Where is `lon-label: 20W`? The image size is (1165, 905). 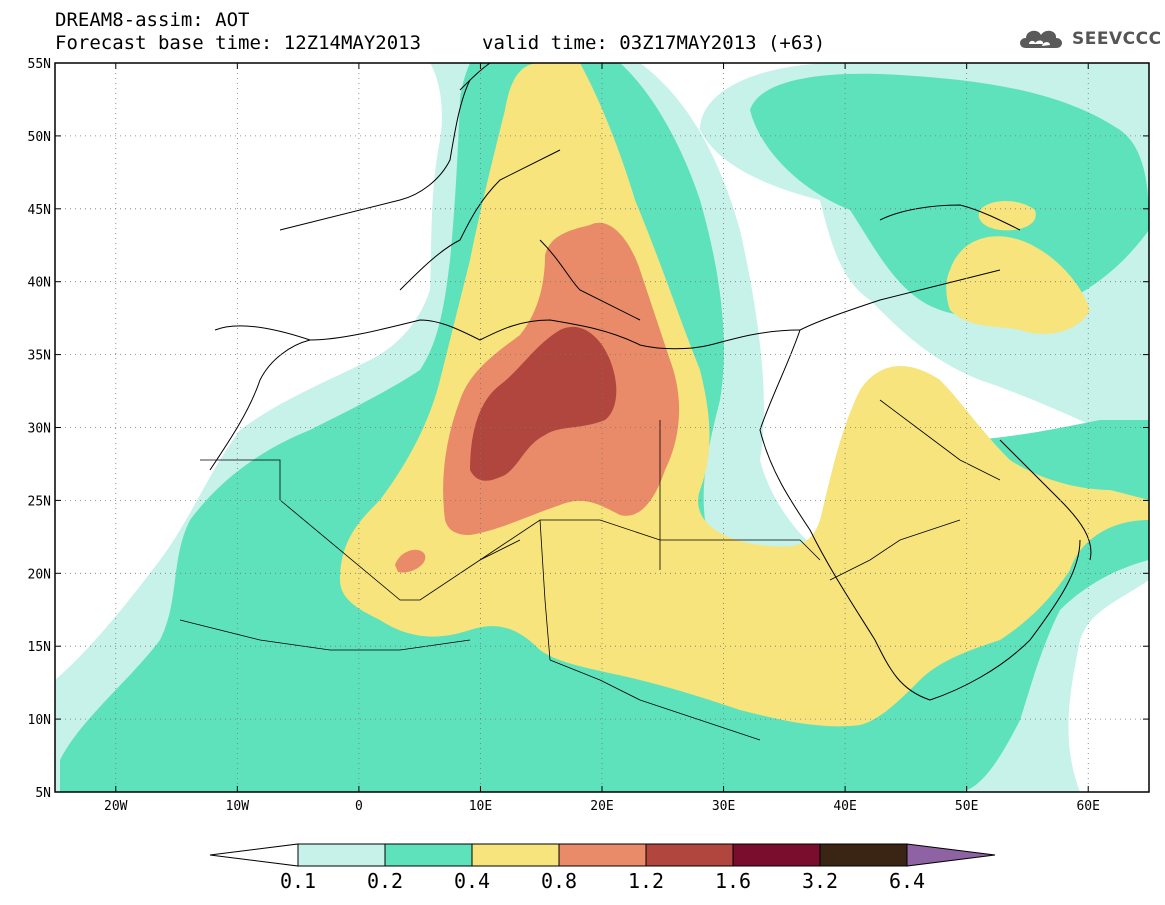 lon-label: 20W is located at coordinates (116, 806).